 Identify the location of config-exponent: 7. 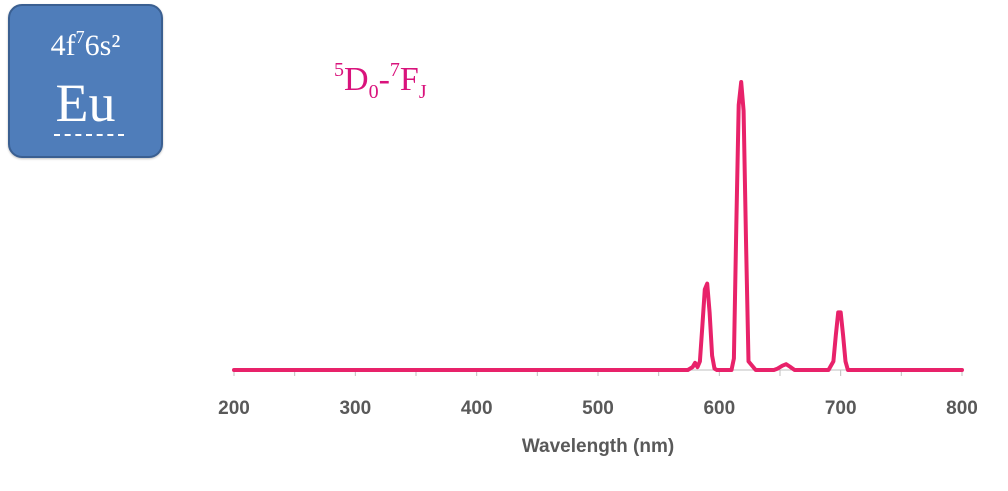
(80, 37).